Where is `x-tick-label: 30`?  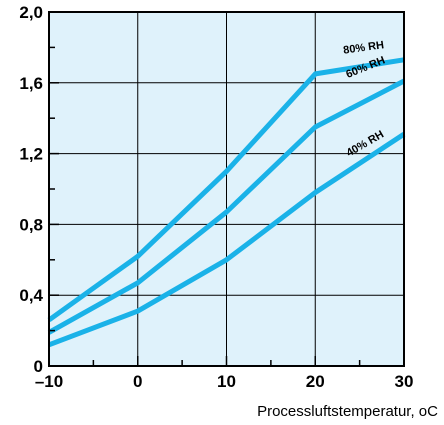
x-tick-label: 30 is located at coordinates (404, 381).